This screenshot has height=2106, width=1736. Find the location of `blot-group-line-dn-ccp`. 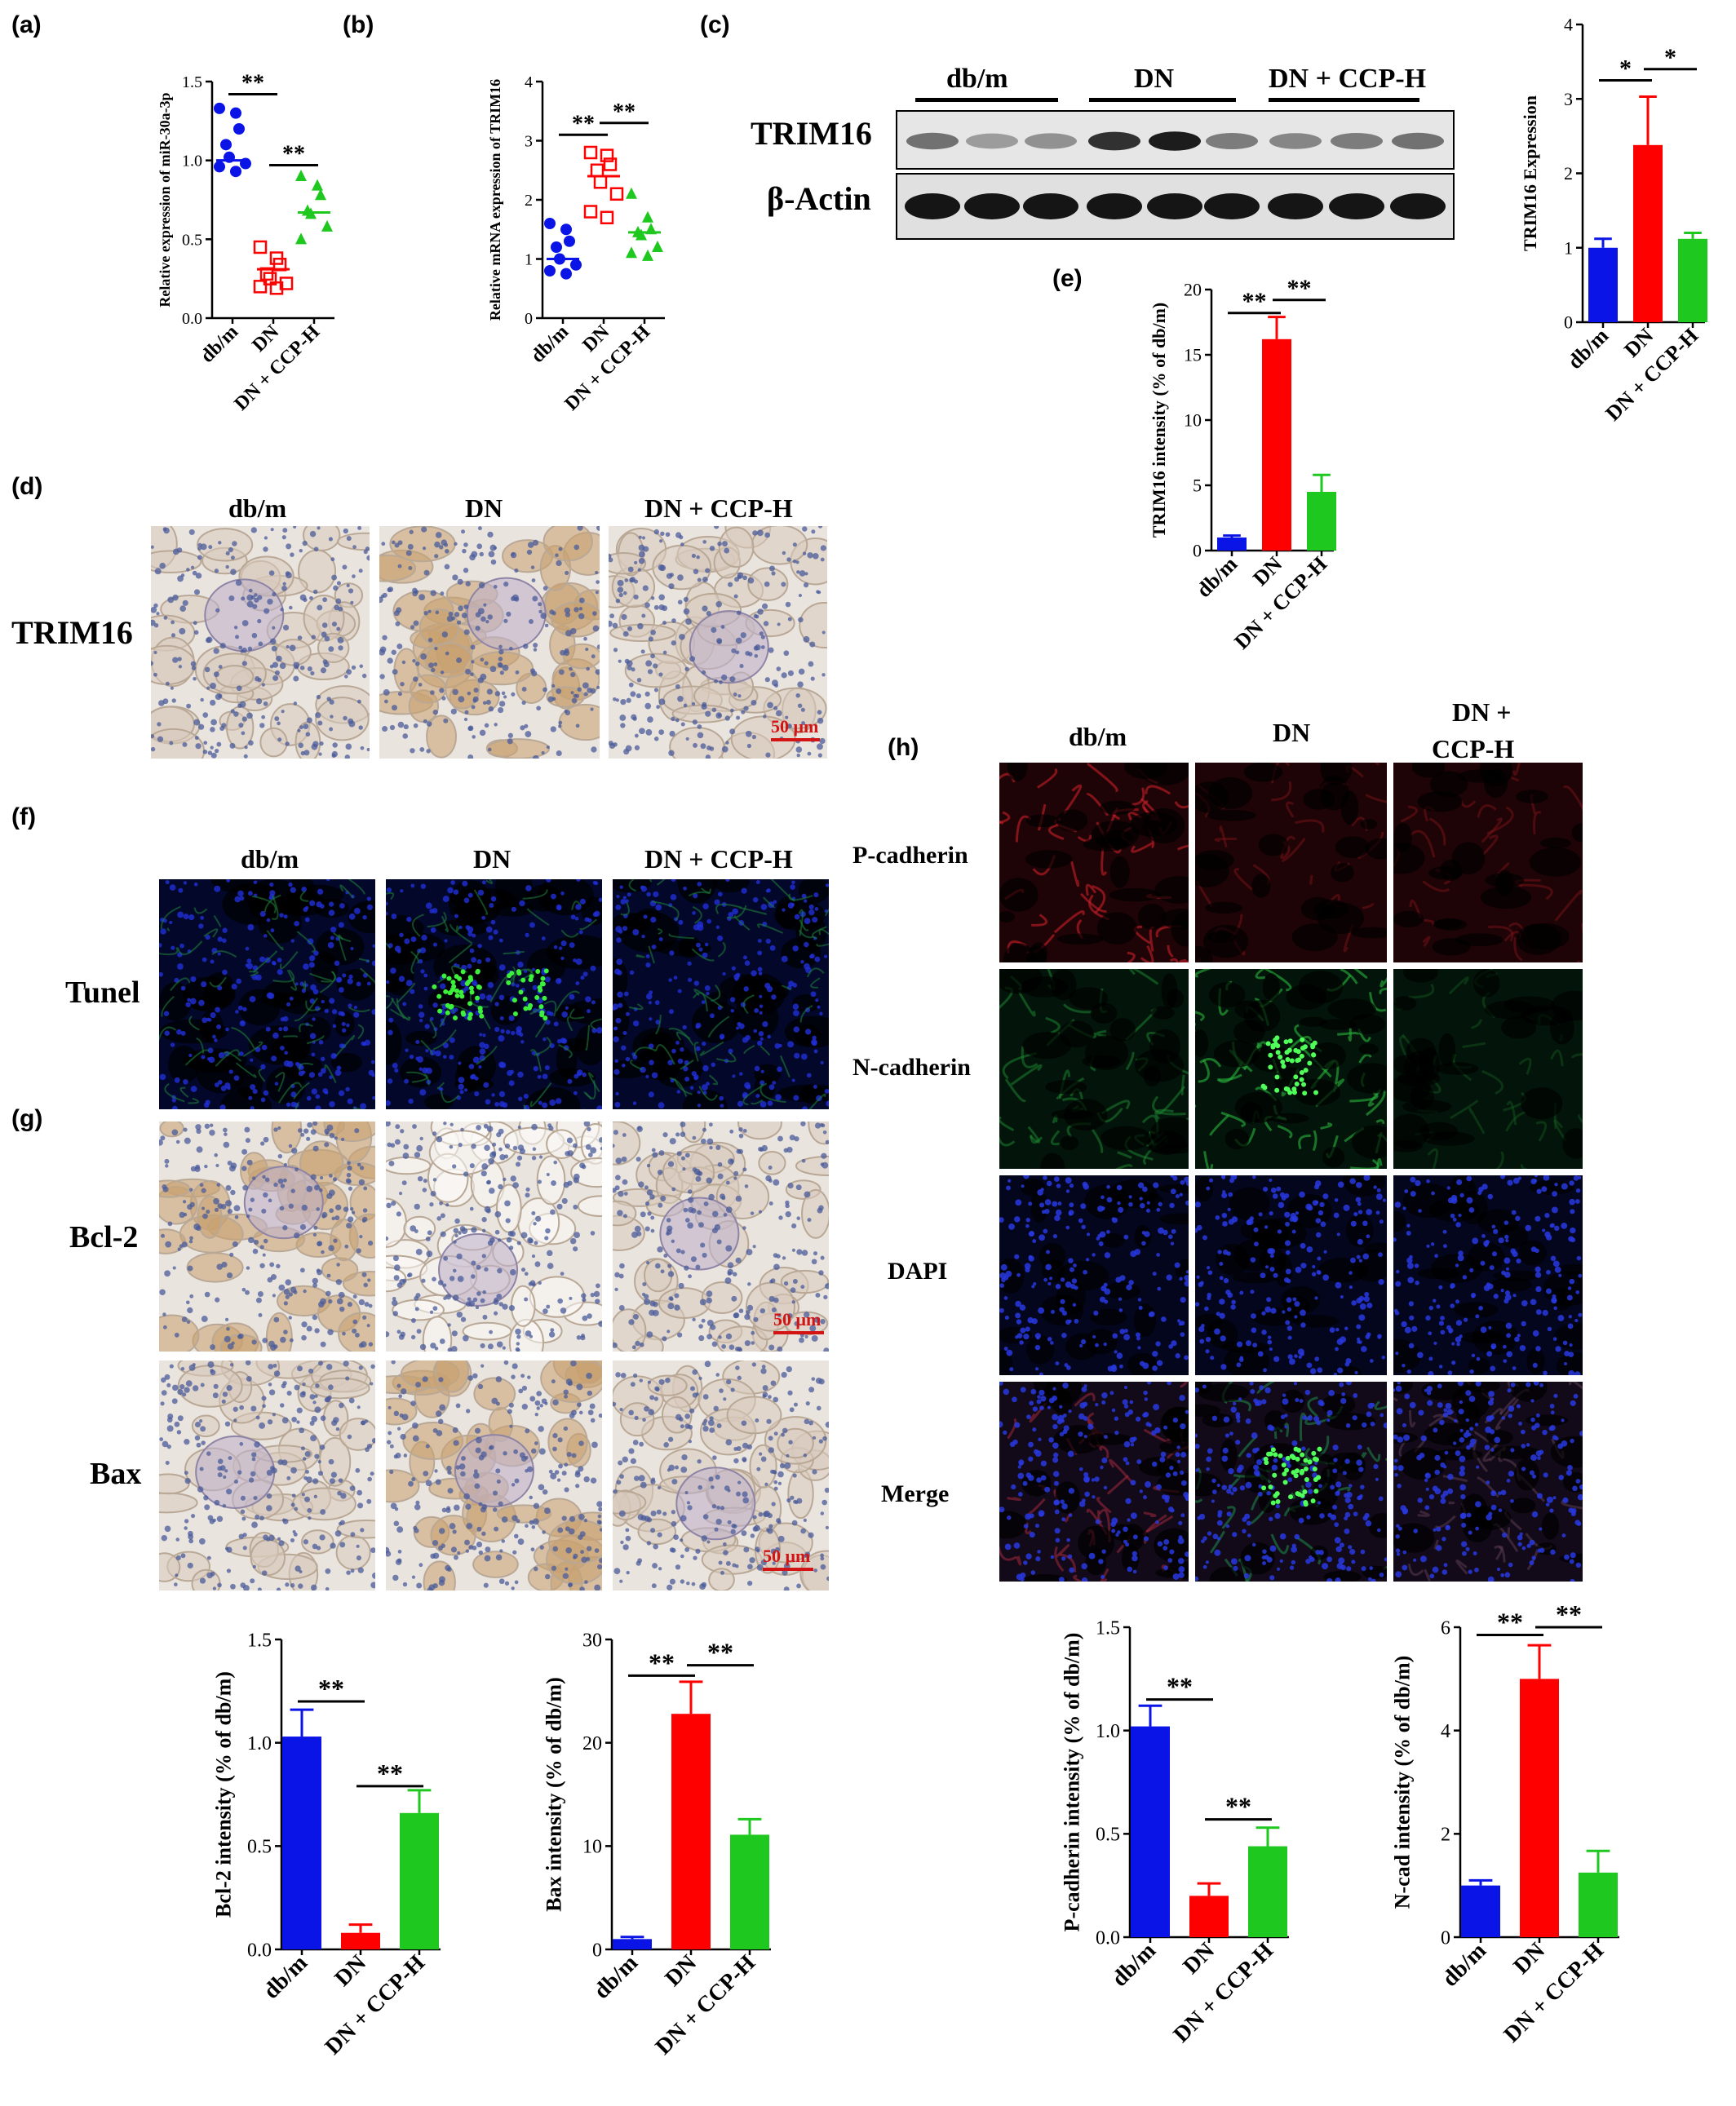

blot-group-line-dn-ccp is located at coordinates (1344, 100).